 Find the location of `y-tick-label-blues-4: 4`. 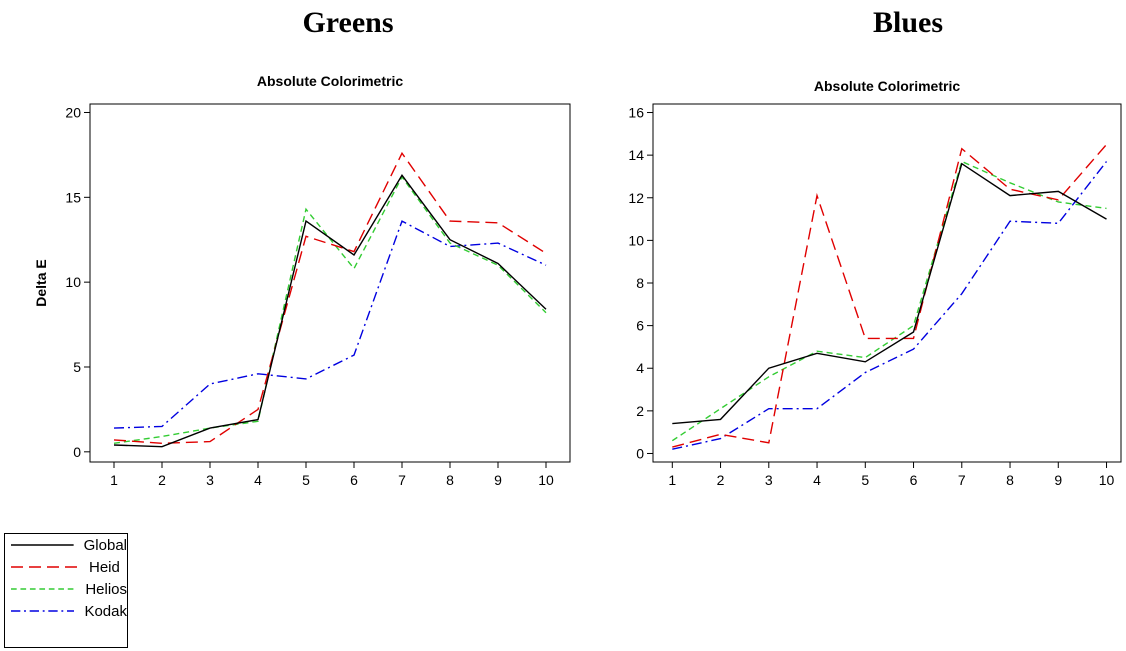

y-tick-label-blues-4: 4 is located at coordinates (640, 368).